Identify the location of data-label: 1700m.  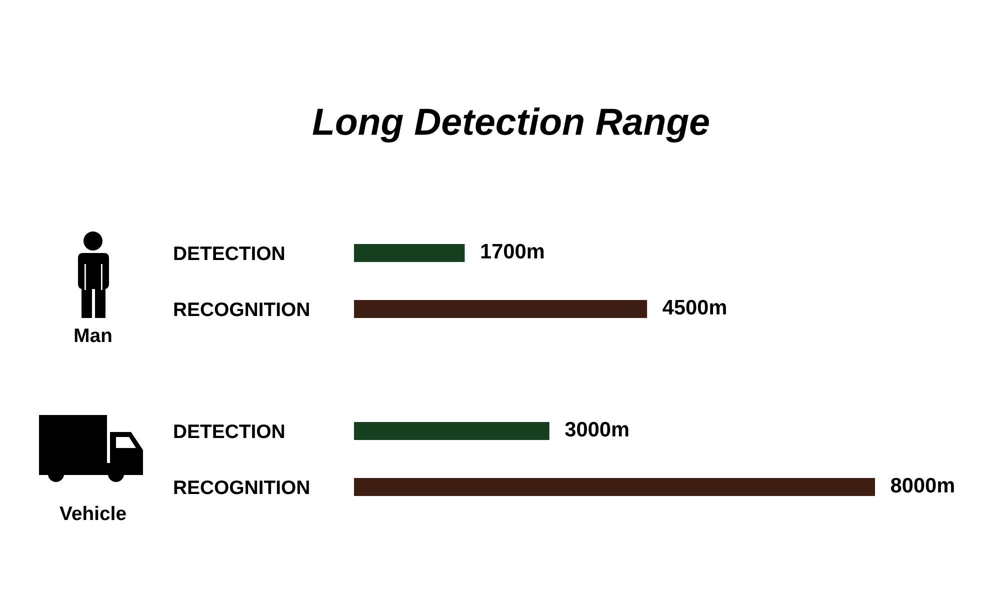
(512, 251).